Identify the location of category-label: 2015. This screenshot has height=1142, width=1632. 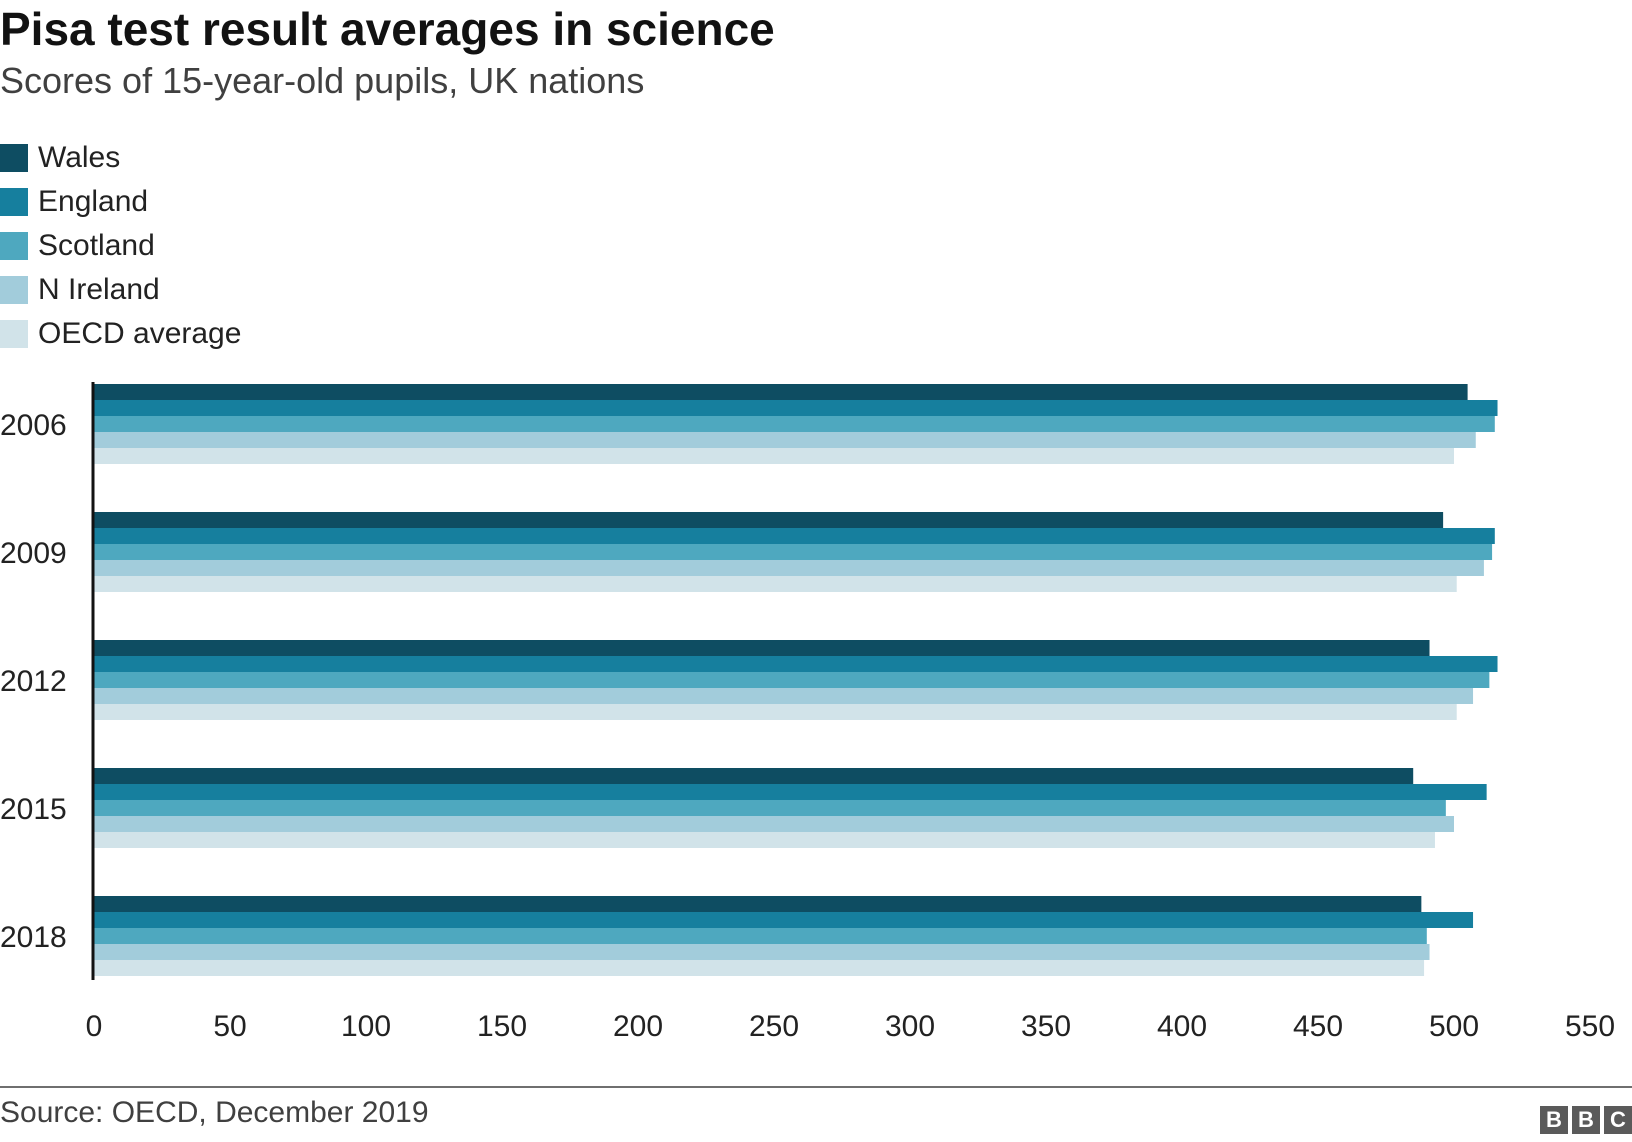
(33, 809).